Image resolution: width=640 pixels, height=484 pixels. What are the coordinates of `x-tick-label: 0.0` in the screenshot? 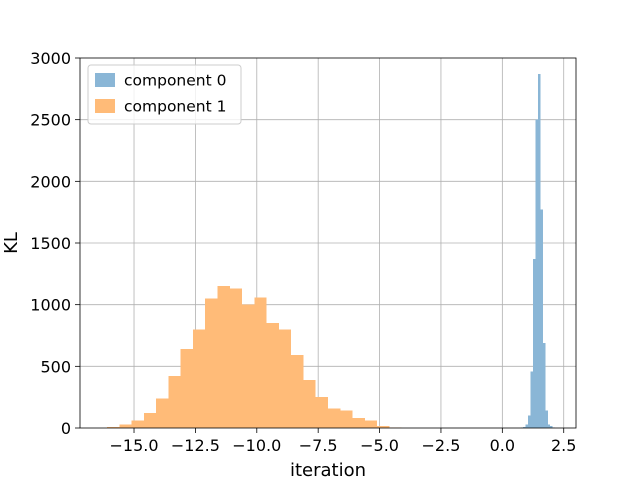 It's located at (502, 445).